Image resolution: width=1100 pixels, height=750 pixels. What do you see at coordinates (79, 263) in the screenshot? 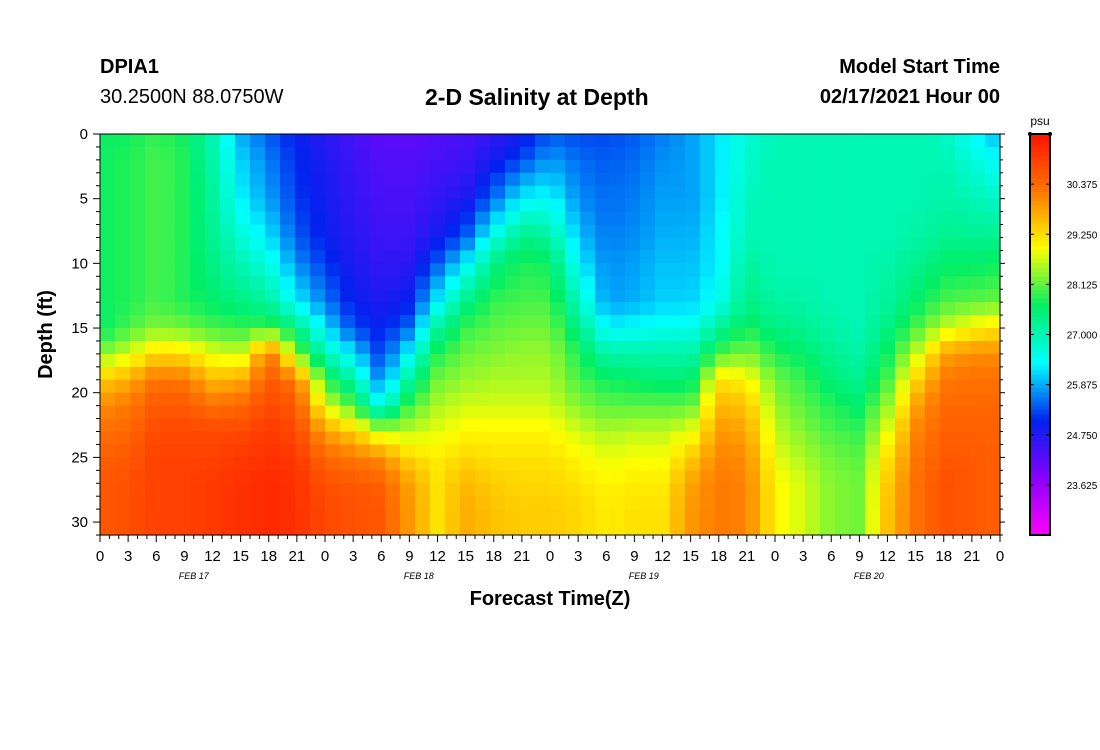
I see `y-tick-label: 10` at bounding box center [79, 263].